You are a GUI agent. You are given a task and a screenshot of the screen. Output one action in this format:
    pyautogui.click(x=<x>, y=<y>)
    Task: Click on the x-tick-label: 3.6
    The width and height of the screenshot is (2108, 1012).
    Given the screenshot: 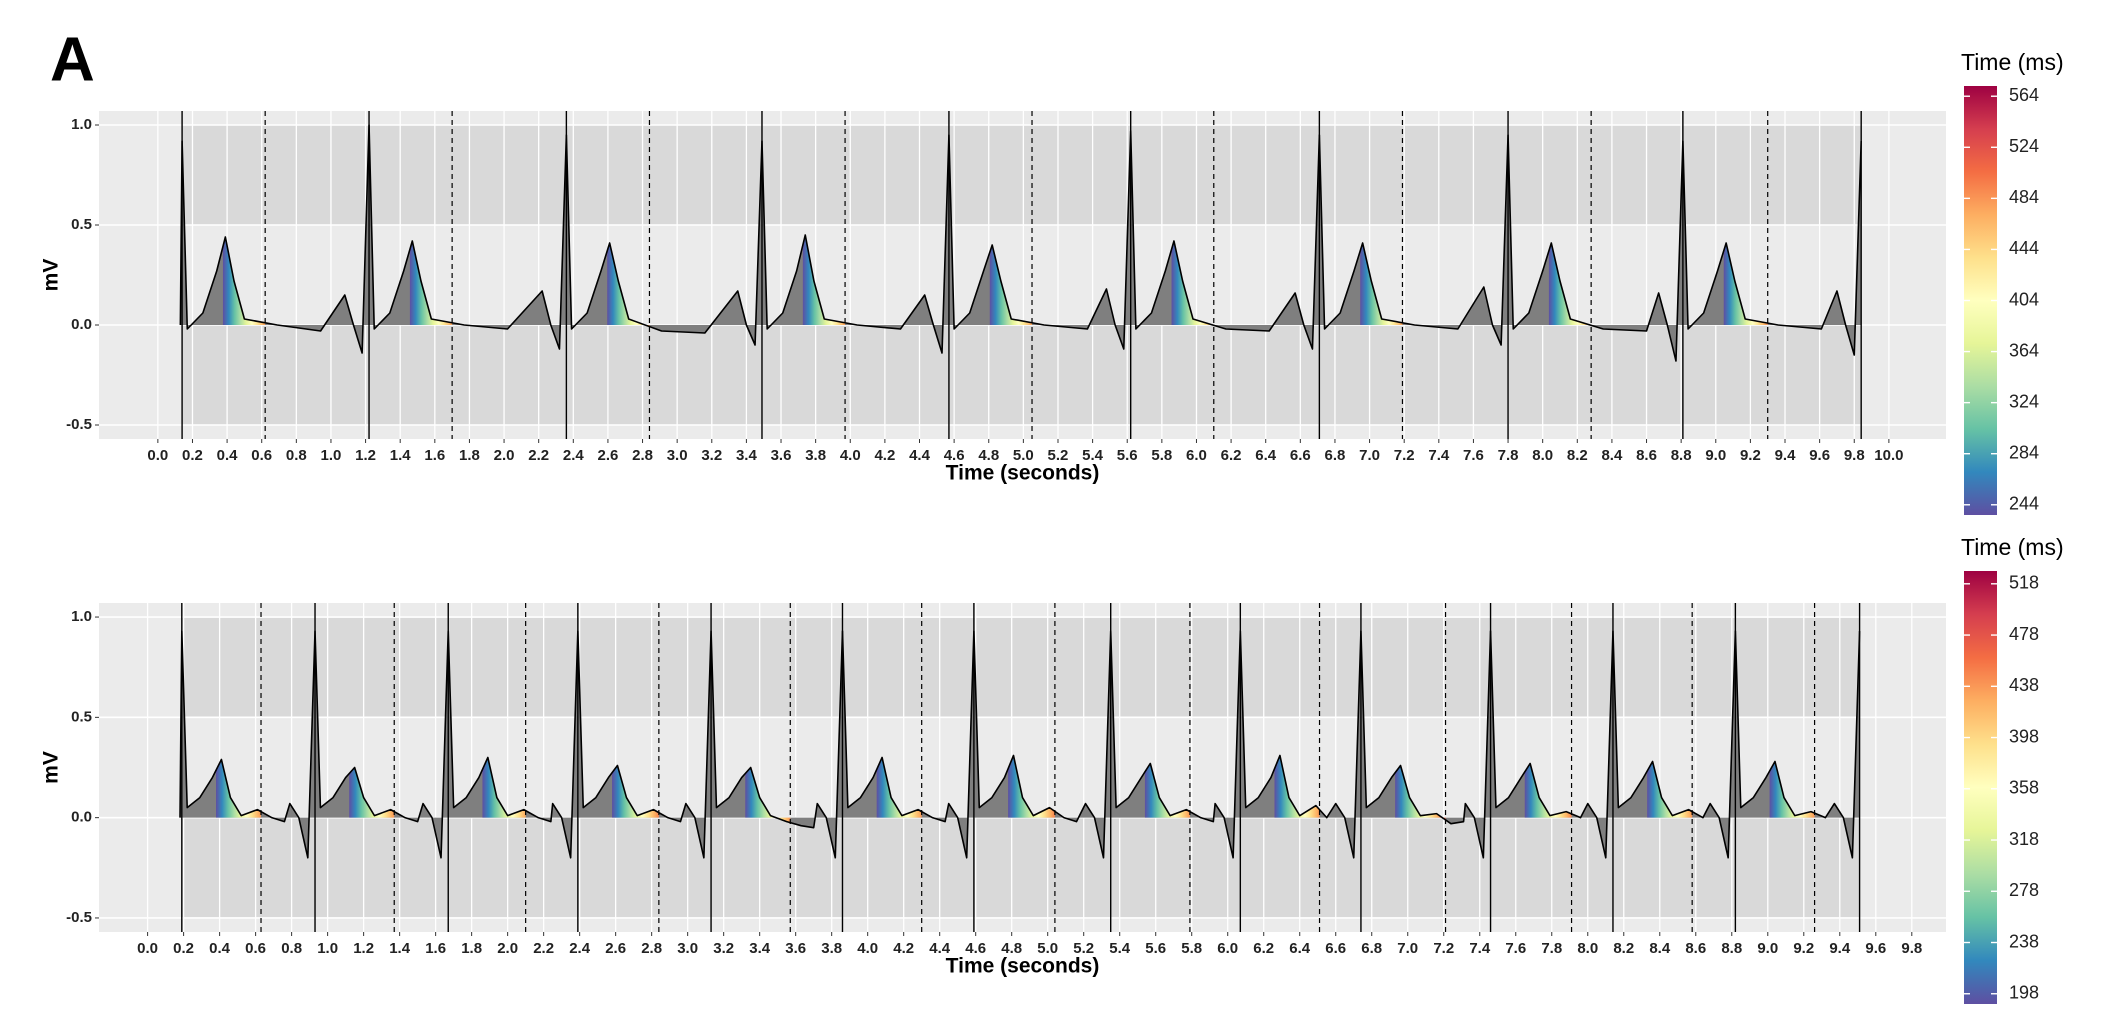 What is the action you would take?
    pyautogui.click(x=781, y=455)
    